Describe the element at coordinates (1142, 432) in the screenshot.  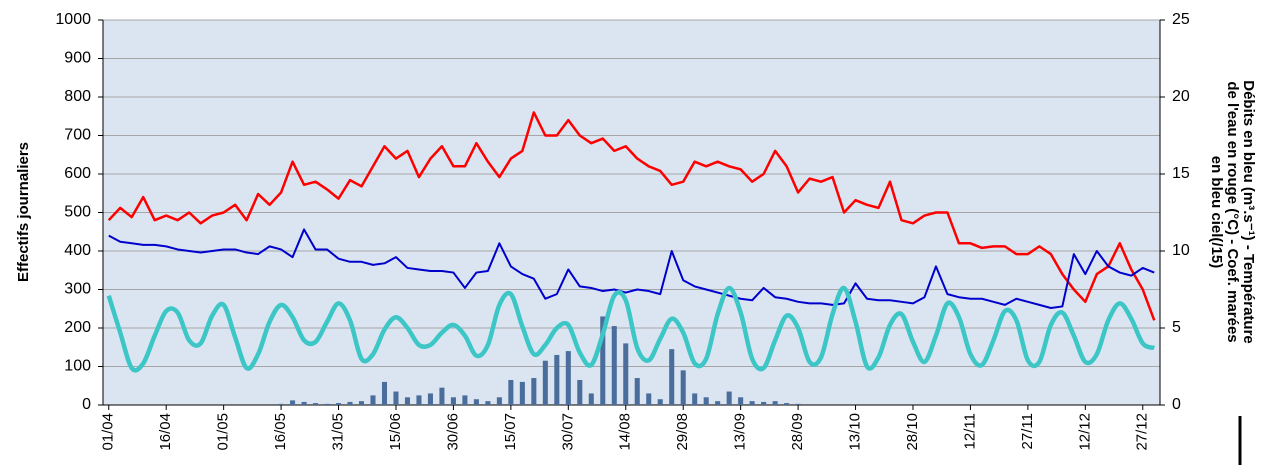
I see `x-tick-label: 27/12` at that location.